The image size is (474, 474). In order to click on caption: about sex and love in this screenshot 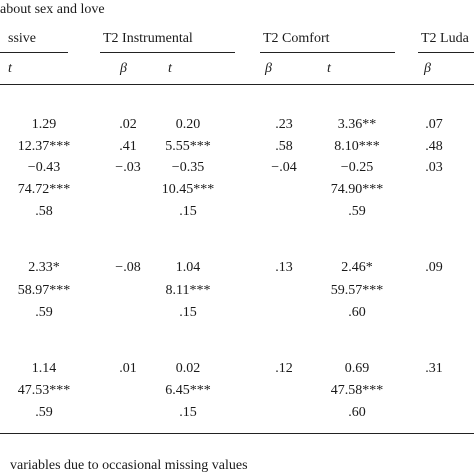, I will do `click(52, 9)`.